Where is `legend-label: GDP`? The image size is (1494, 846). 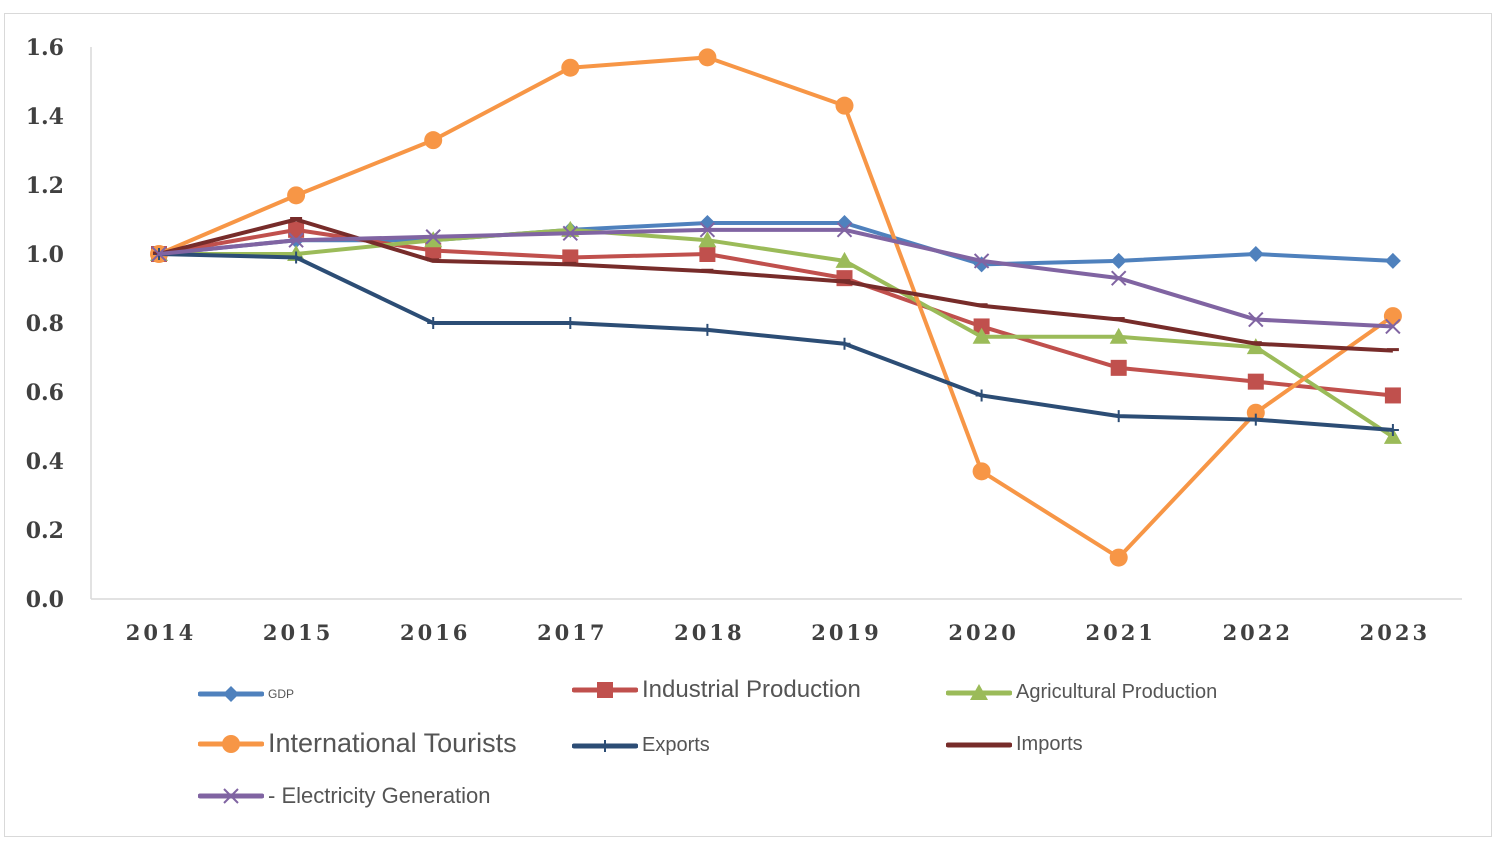
legend-label: GDP is located at coordinates (281, 694).